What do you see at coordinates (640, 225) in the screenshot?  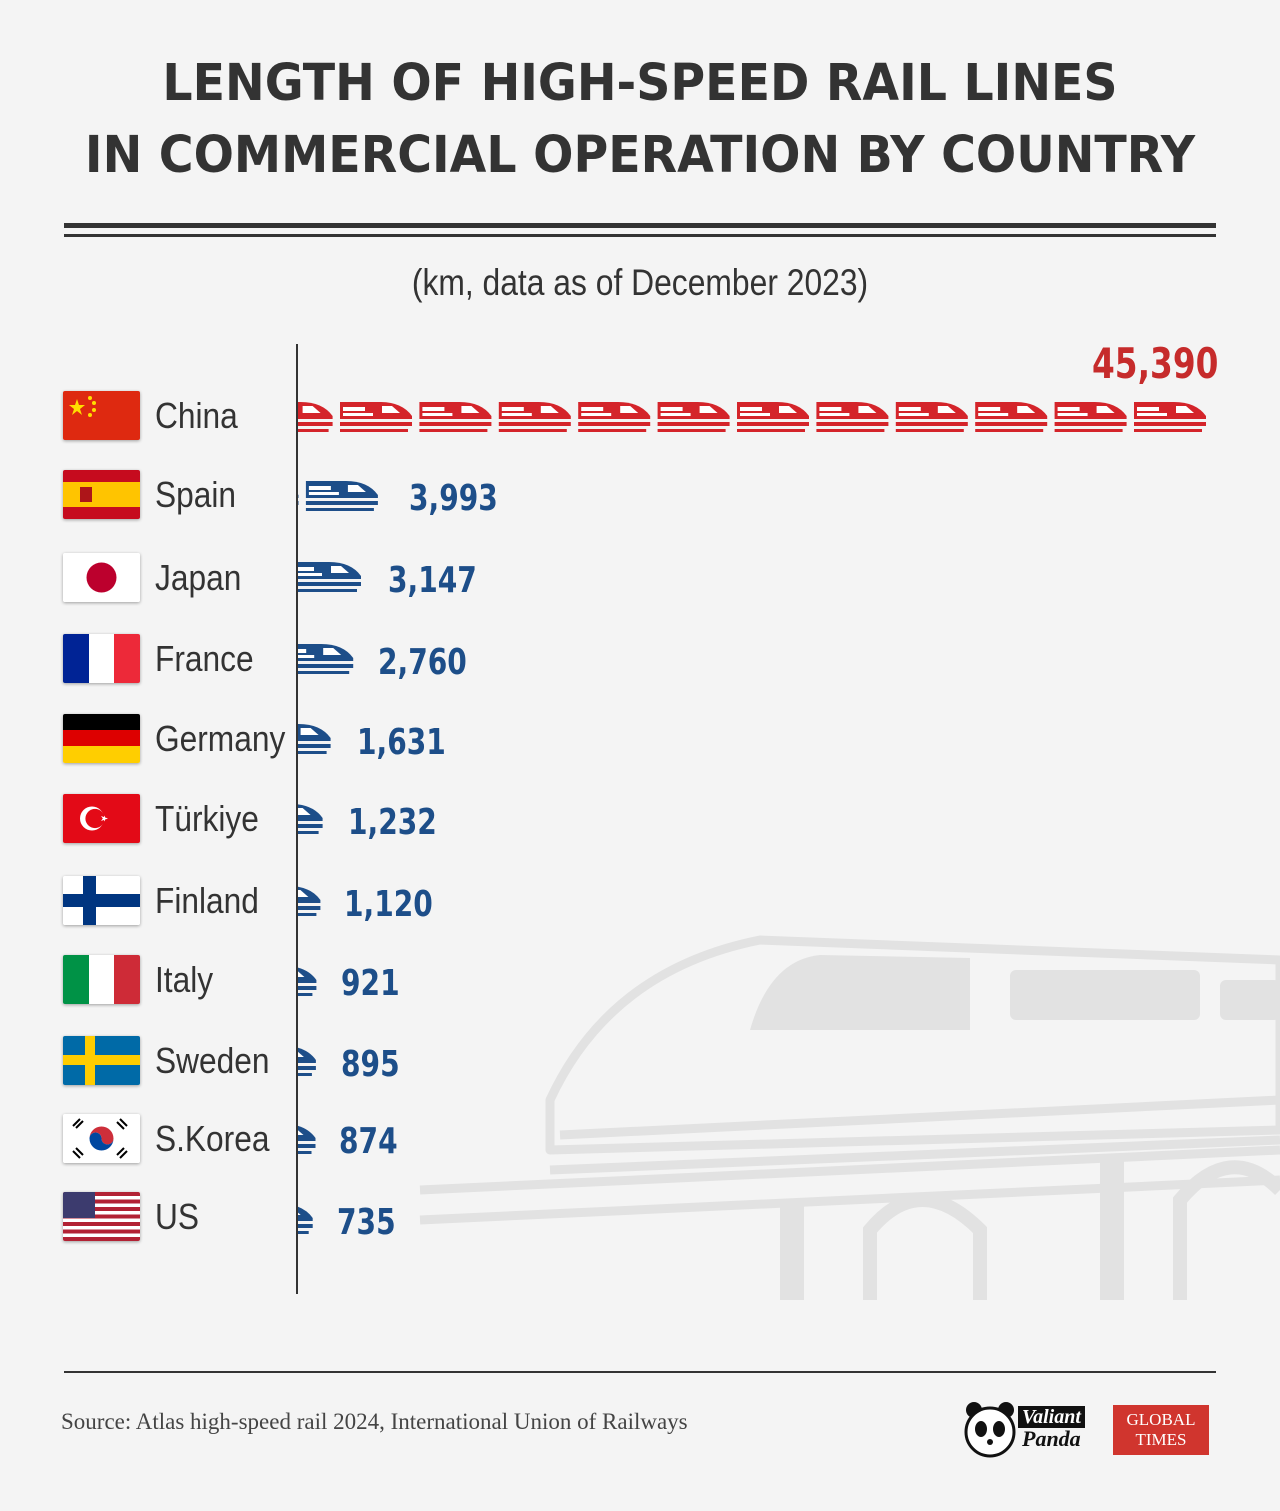 I see `title-rule-thick` at bounding box center [640, 225].